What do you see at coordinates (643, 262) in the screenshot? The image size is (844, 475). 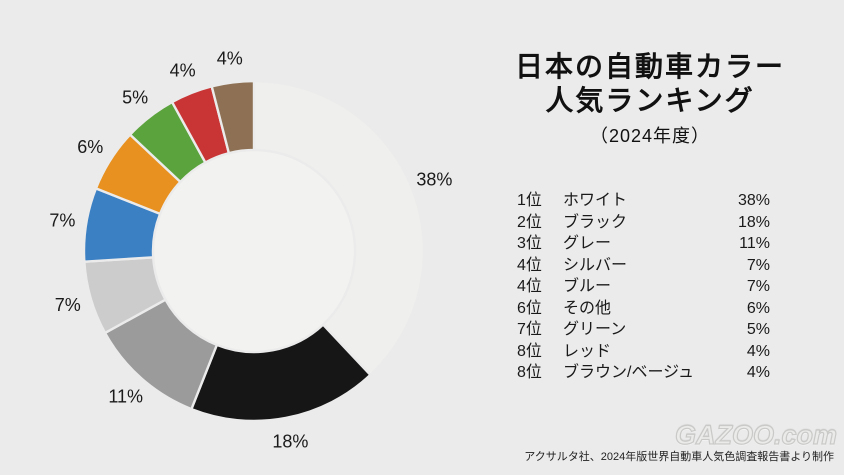 I see `ranking-row: 4位 シルバー 7%` at bounding box center [643, 262].